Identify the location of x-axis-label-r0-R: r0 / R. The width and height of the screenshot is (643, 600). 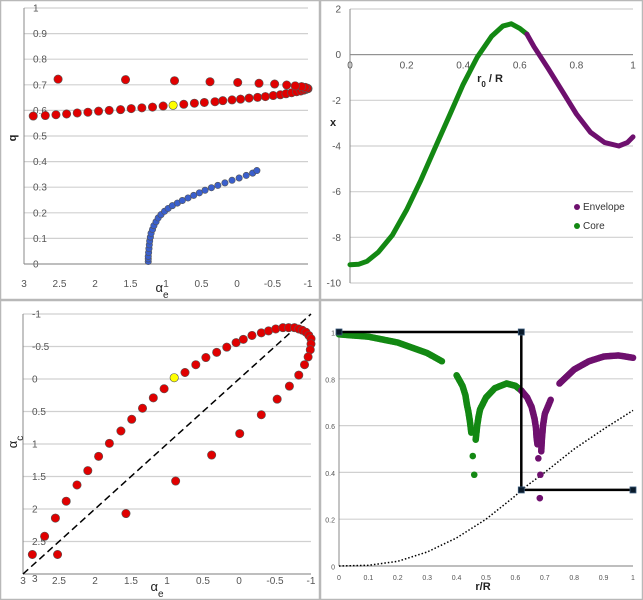
(490, 81).